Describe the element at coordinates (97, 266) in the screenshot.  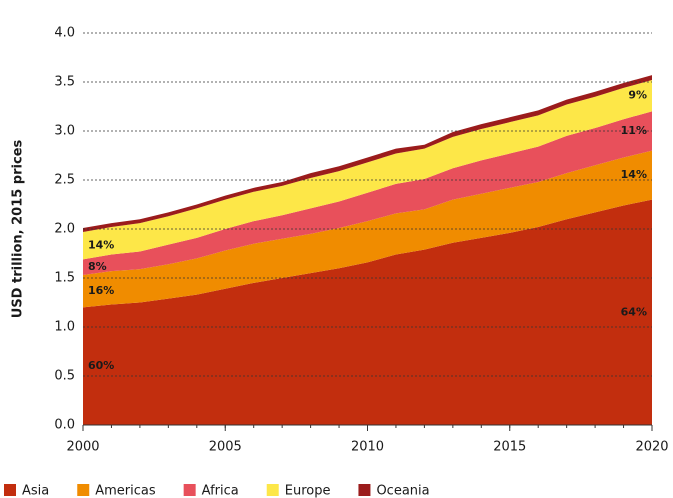
I see `annotation: 8%` at that location.